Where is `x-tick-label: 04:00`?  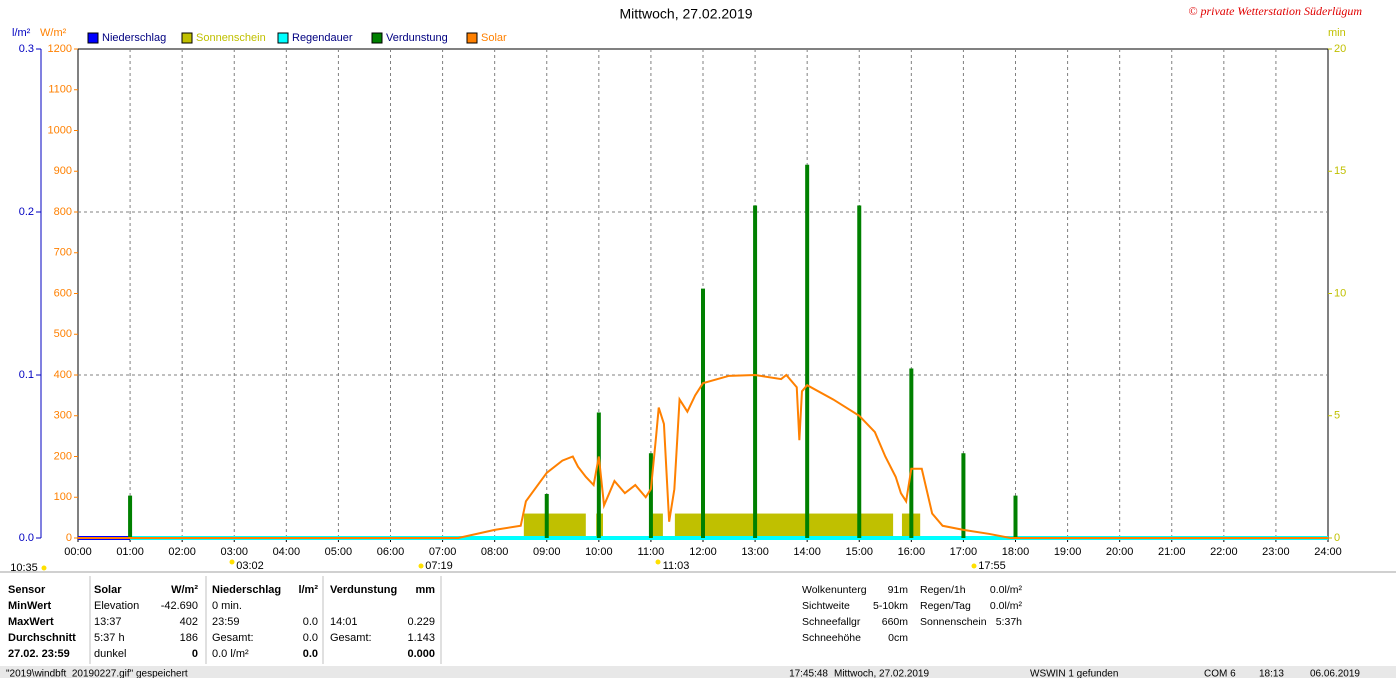 x-tick-label: 04:00 is located at coordinates (287, 552).